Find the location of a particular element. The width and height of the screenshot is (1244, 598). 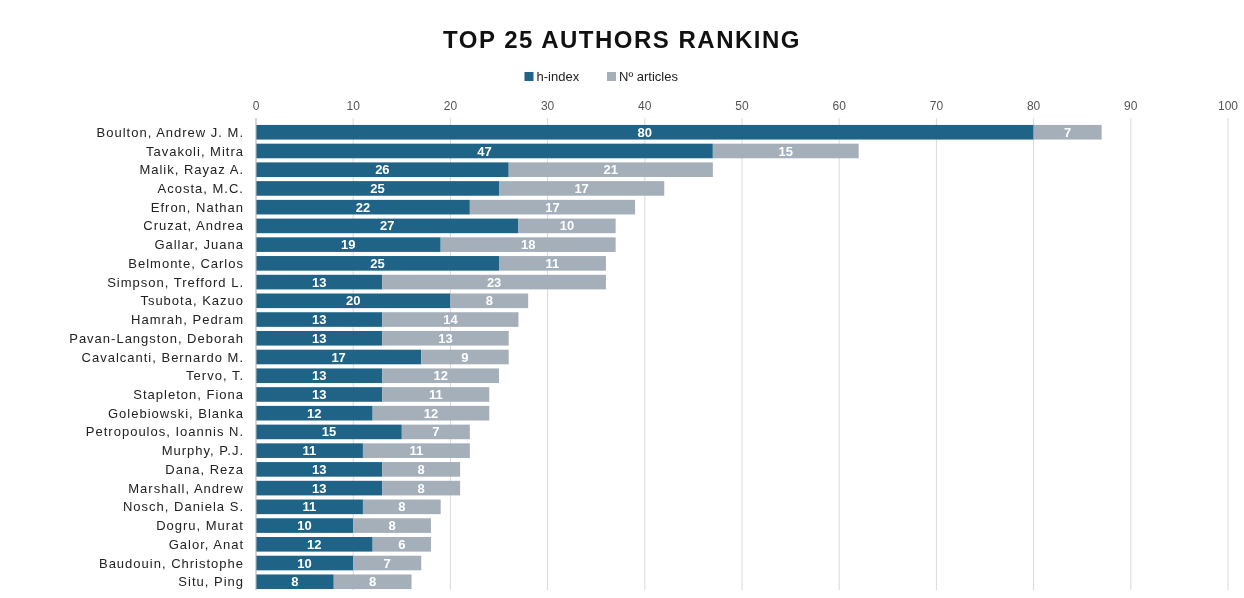

data-label: 9 is located at coordinates (465, 357).